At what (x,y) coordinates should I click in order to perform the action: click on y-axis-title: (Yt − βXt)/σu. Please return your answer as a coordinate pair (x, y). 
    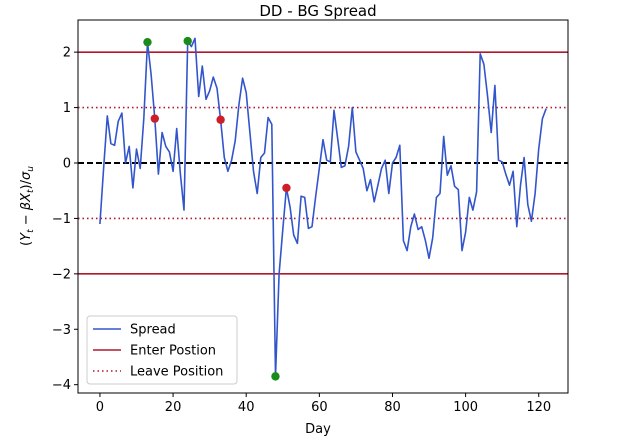
    Looking at the image, I should click on (27, 206).